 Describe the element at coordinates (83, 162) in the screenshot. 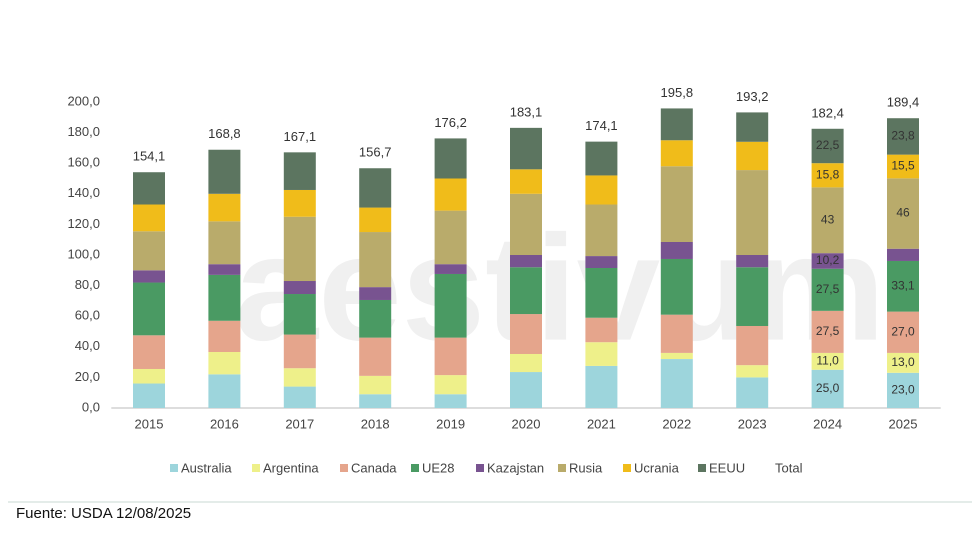

I see `y-tick-label: 160,0` at that location.